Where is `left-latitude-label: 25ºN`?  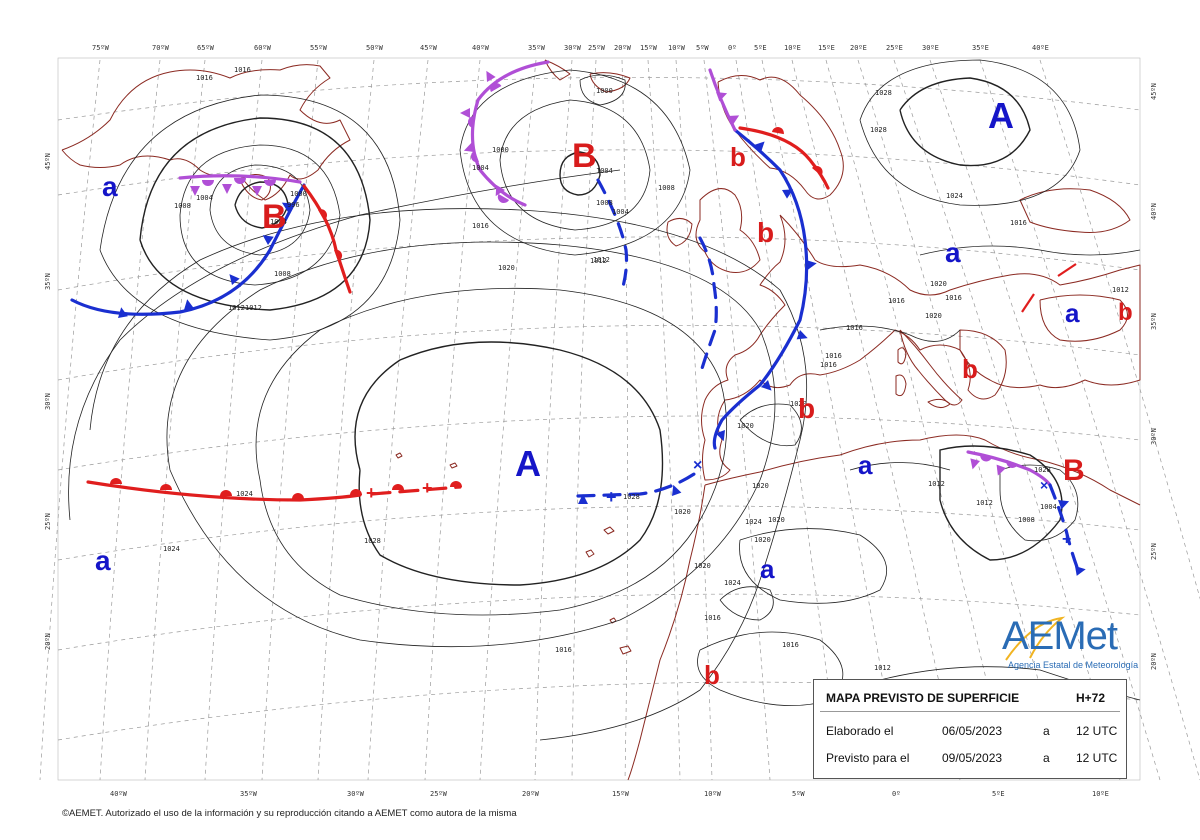 left-latitude-label: 25ºN is located at coordinates (48, 521).